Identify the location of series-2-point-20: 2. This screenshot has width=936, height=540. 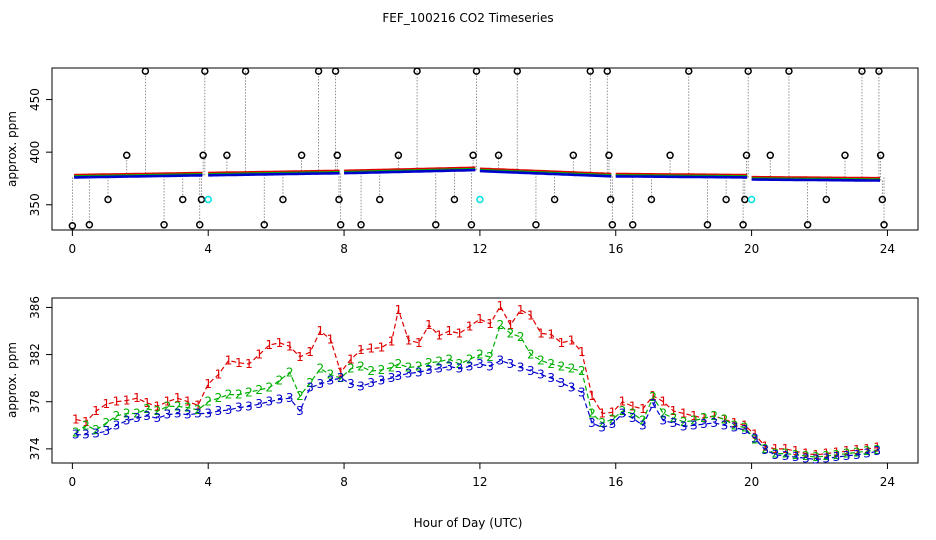
(280, 381).